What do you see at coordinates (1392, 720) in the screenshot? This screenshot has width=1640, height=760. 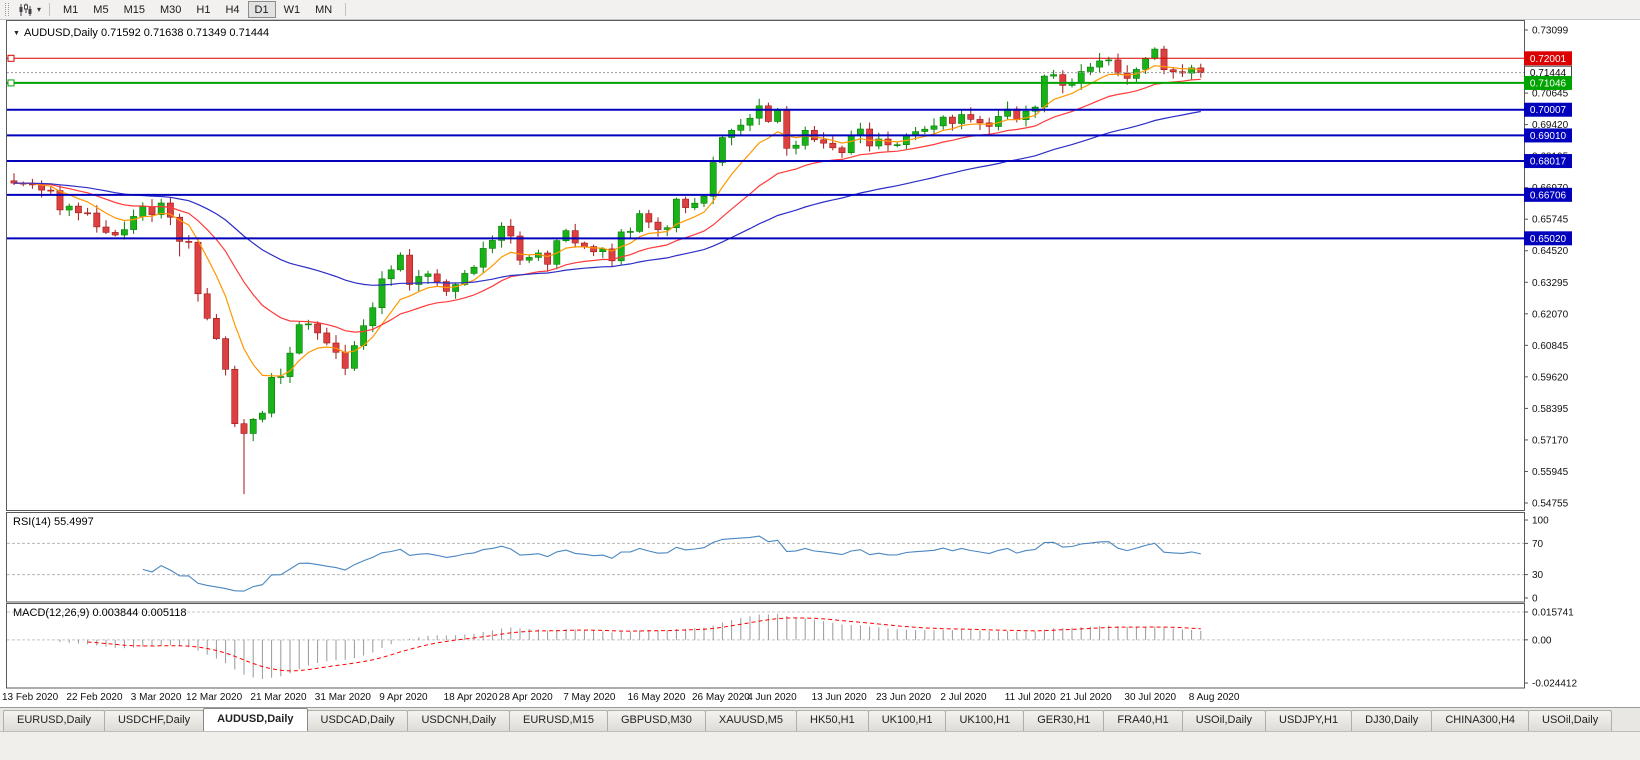 I see `chart-tab-dj30-daily: DJ30,Daily` at bounding box center [1392, 720].